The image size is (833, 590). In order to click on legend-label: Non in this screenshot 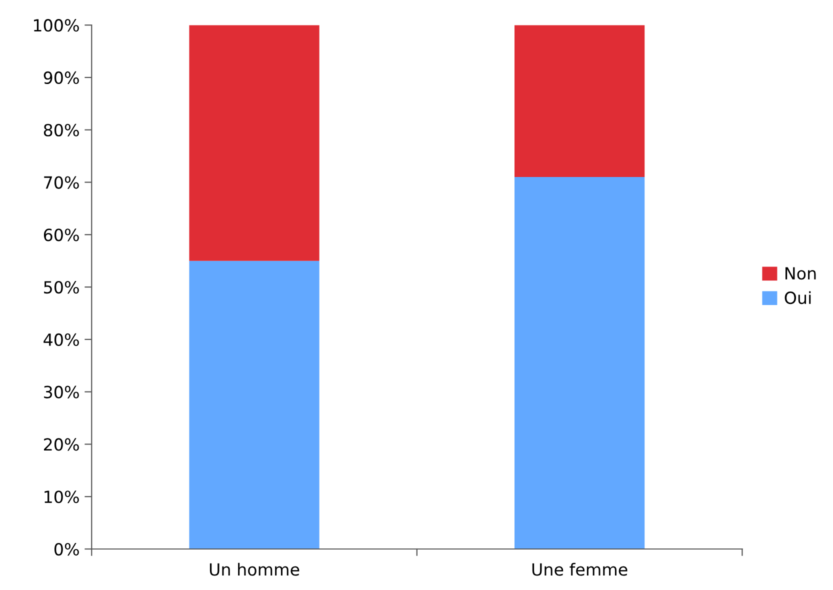, I will do `click(801, 273)`.